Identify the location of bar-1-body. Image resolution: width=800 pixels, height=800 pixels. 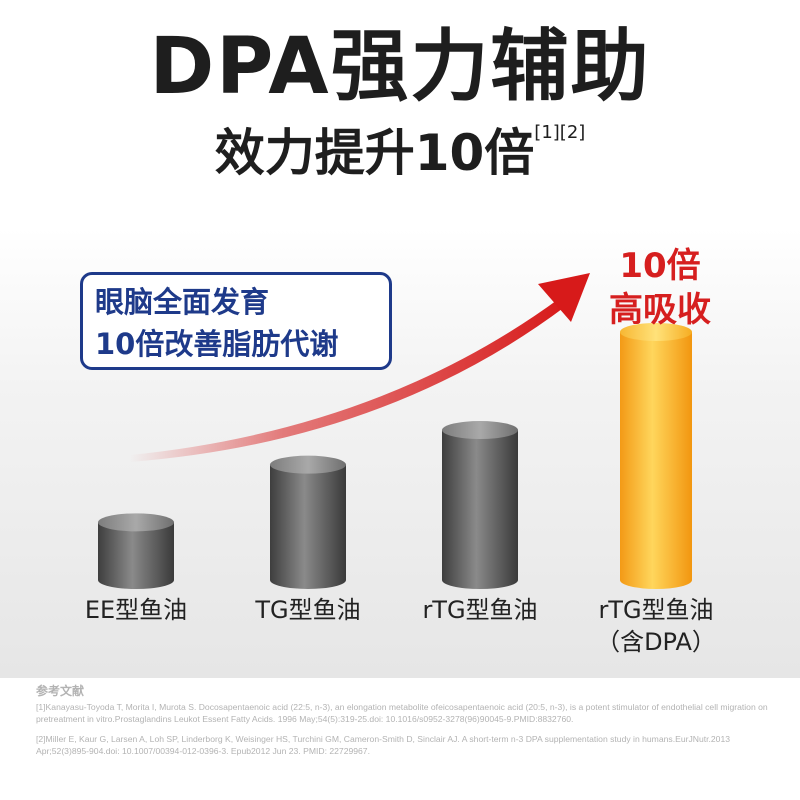
(136, 555).